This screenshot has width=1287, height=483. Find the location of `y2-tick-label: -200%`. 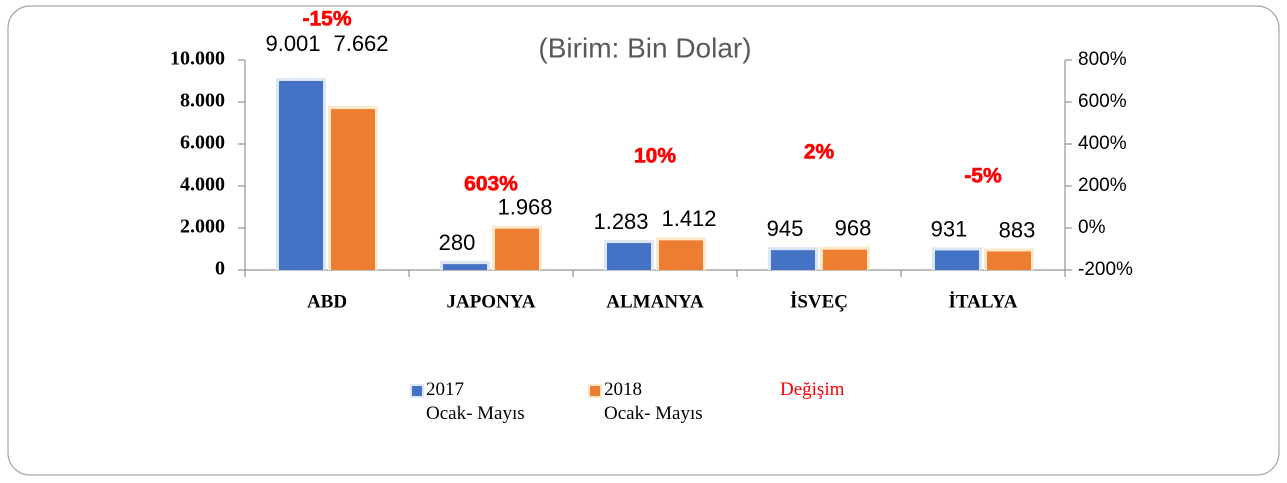

y2-tick-label: -200% is located at coordinates (1105, 269).